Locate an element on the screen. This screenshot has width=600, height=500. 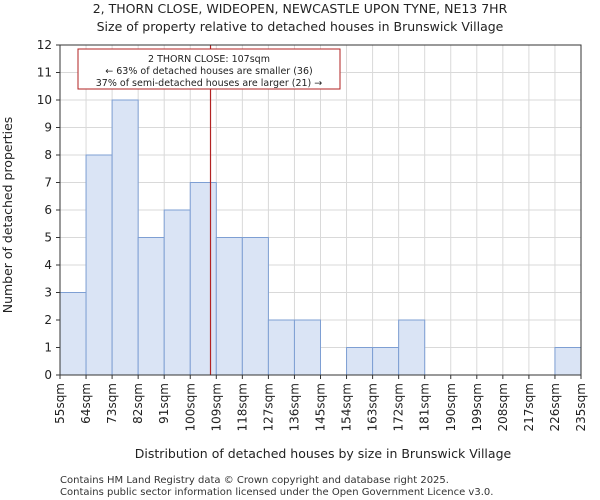
x-tick-label: 82sqm is located at coordinates (138, 403).